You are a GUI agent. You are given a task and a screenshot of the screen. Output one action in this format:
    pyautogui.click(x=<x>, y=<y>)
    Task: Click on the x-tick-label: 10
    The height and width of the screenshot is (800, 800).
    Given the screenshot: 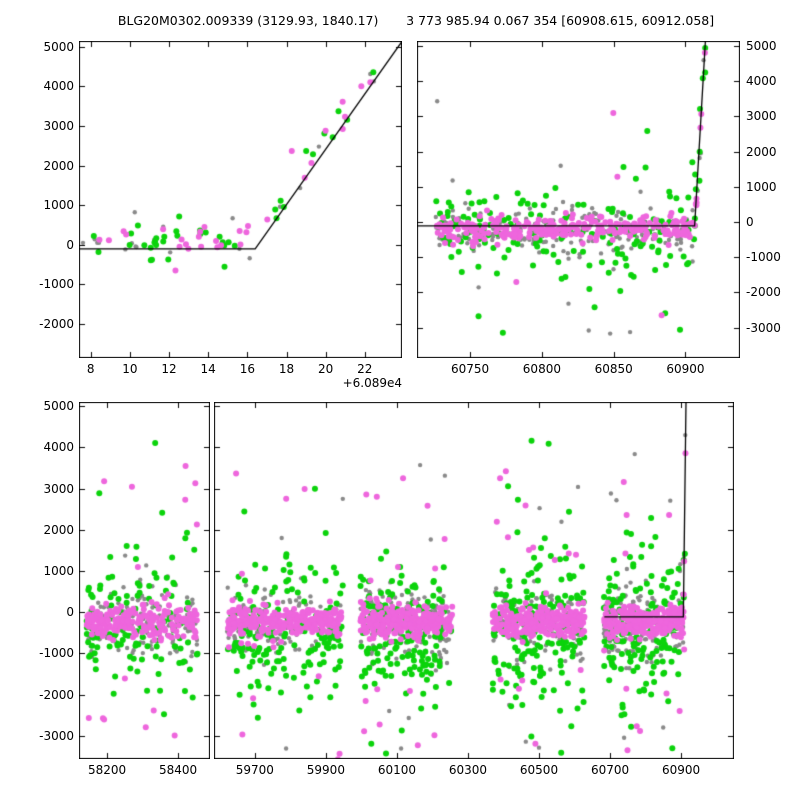 What is the action you would take?
    pyautogui.click(x=130, y=369)
    